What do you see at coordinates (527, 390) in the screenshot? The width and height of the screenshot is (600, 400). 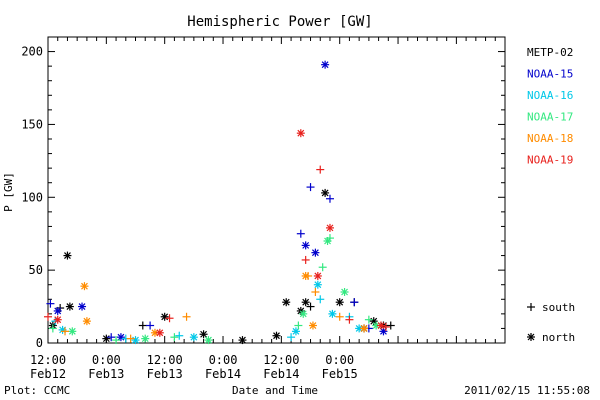 I see `footer-timestamp: 2011/02/15 11:55:08` at bounding box center [527, 390].